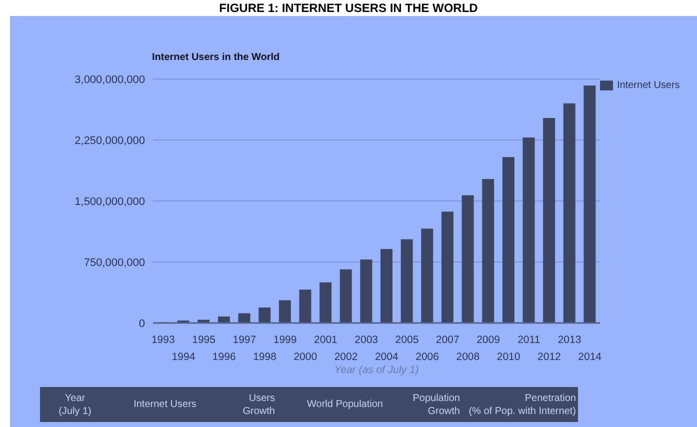 This screenshot has width=697, height=427. Describe the element at coordinates (407, 340) in the screenshot. I see `x-tick-label: 2005` at that location.